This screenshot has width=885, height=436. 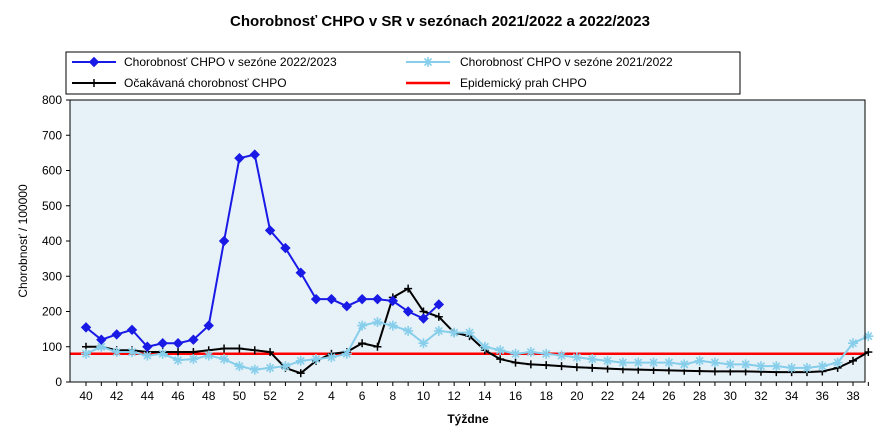 I want to click on x-tick-label: 10, so click(x=424, y=396).